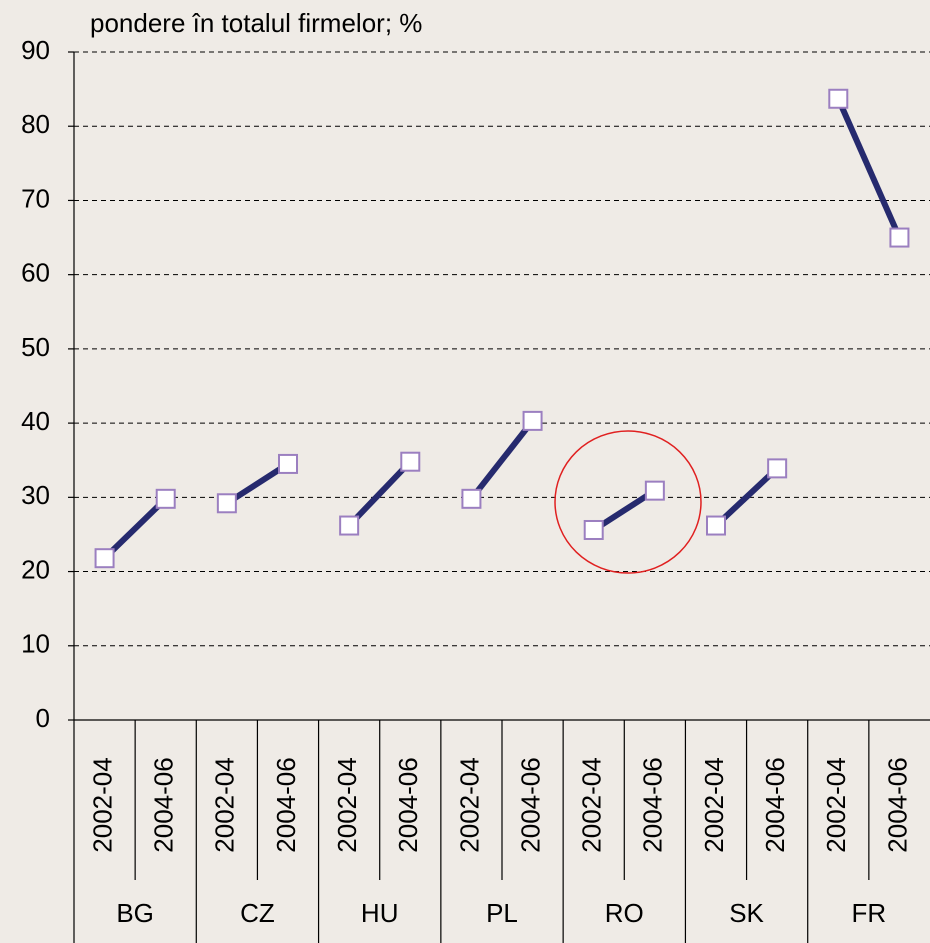  I want to click on group-label: BG, so click(135, 913).